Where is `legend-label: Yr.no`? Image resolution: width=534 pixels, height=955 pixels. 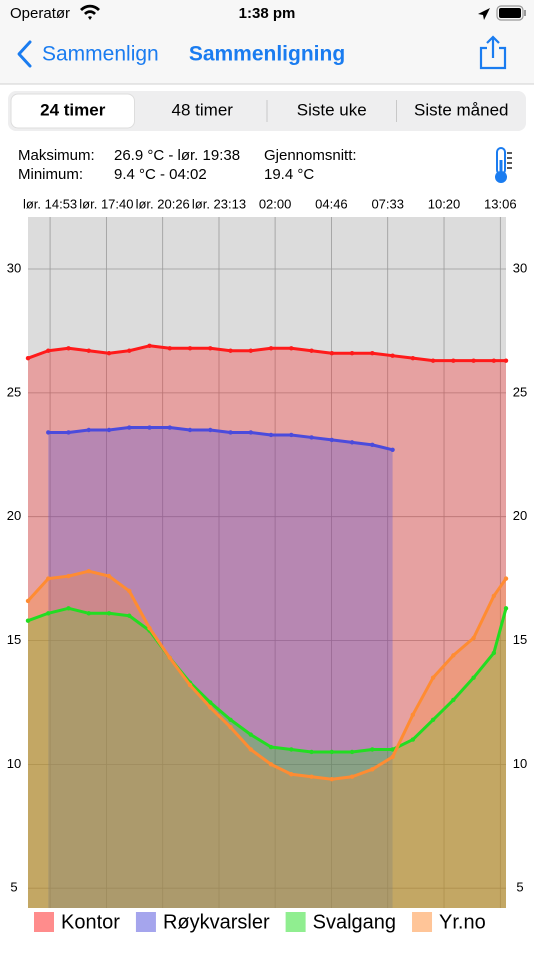
legend-label: Yr.no is located at coordinates (462, 922).